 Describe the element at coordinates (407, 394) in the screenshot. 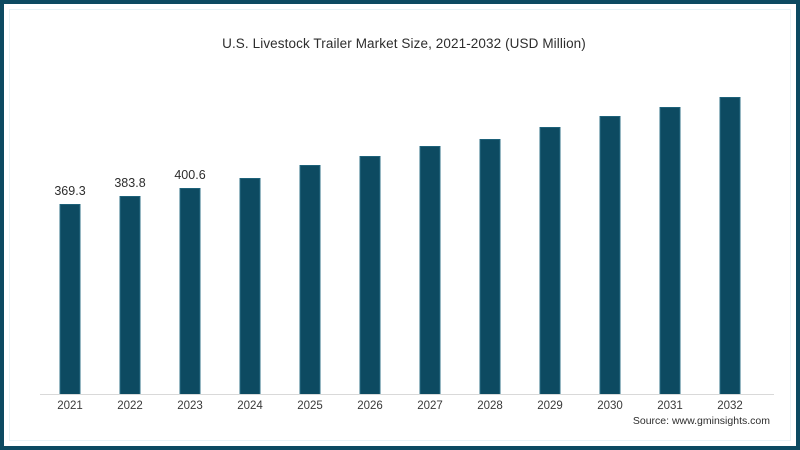

I see `x-axis-line` at that location.